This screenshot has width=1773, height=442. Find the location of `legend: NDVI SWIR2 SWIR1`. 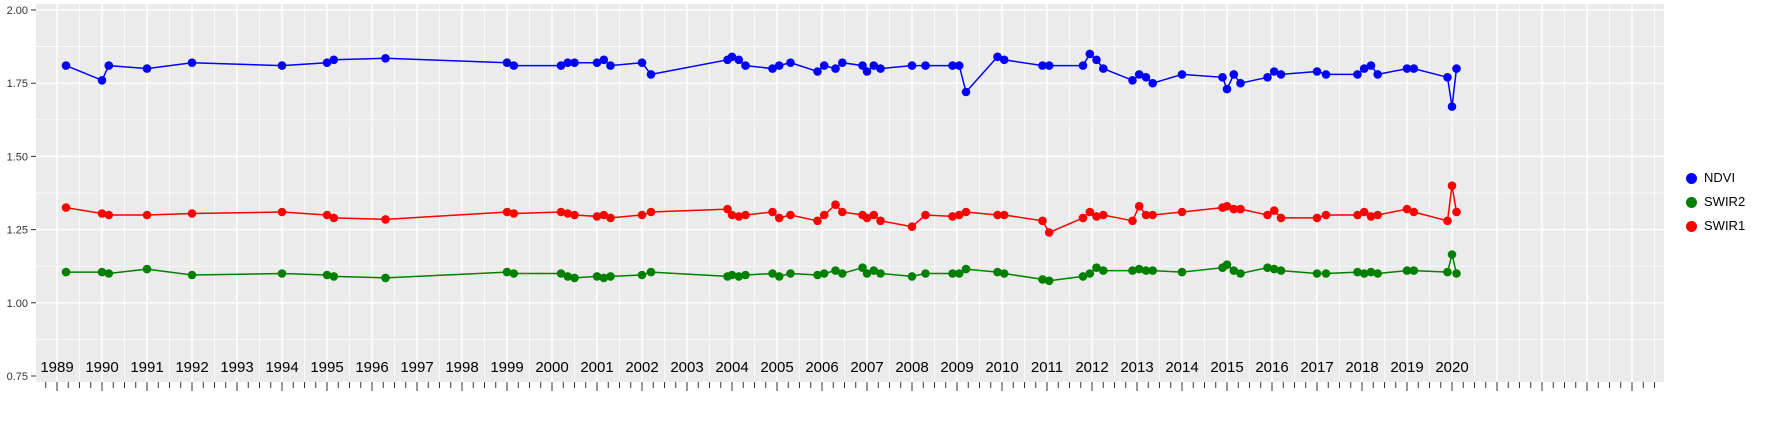

legend: NDVI SWIR2 SWIR1 is located at coordinates (1716, 202).